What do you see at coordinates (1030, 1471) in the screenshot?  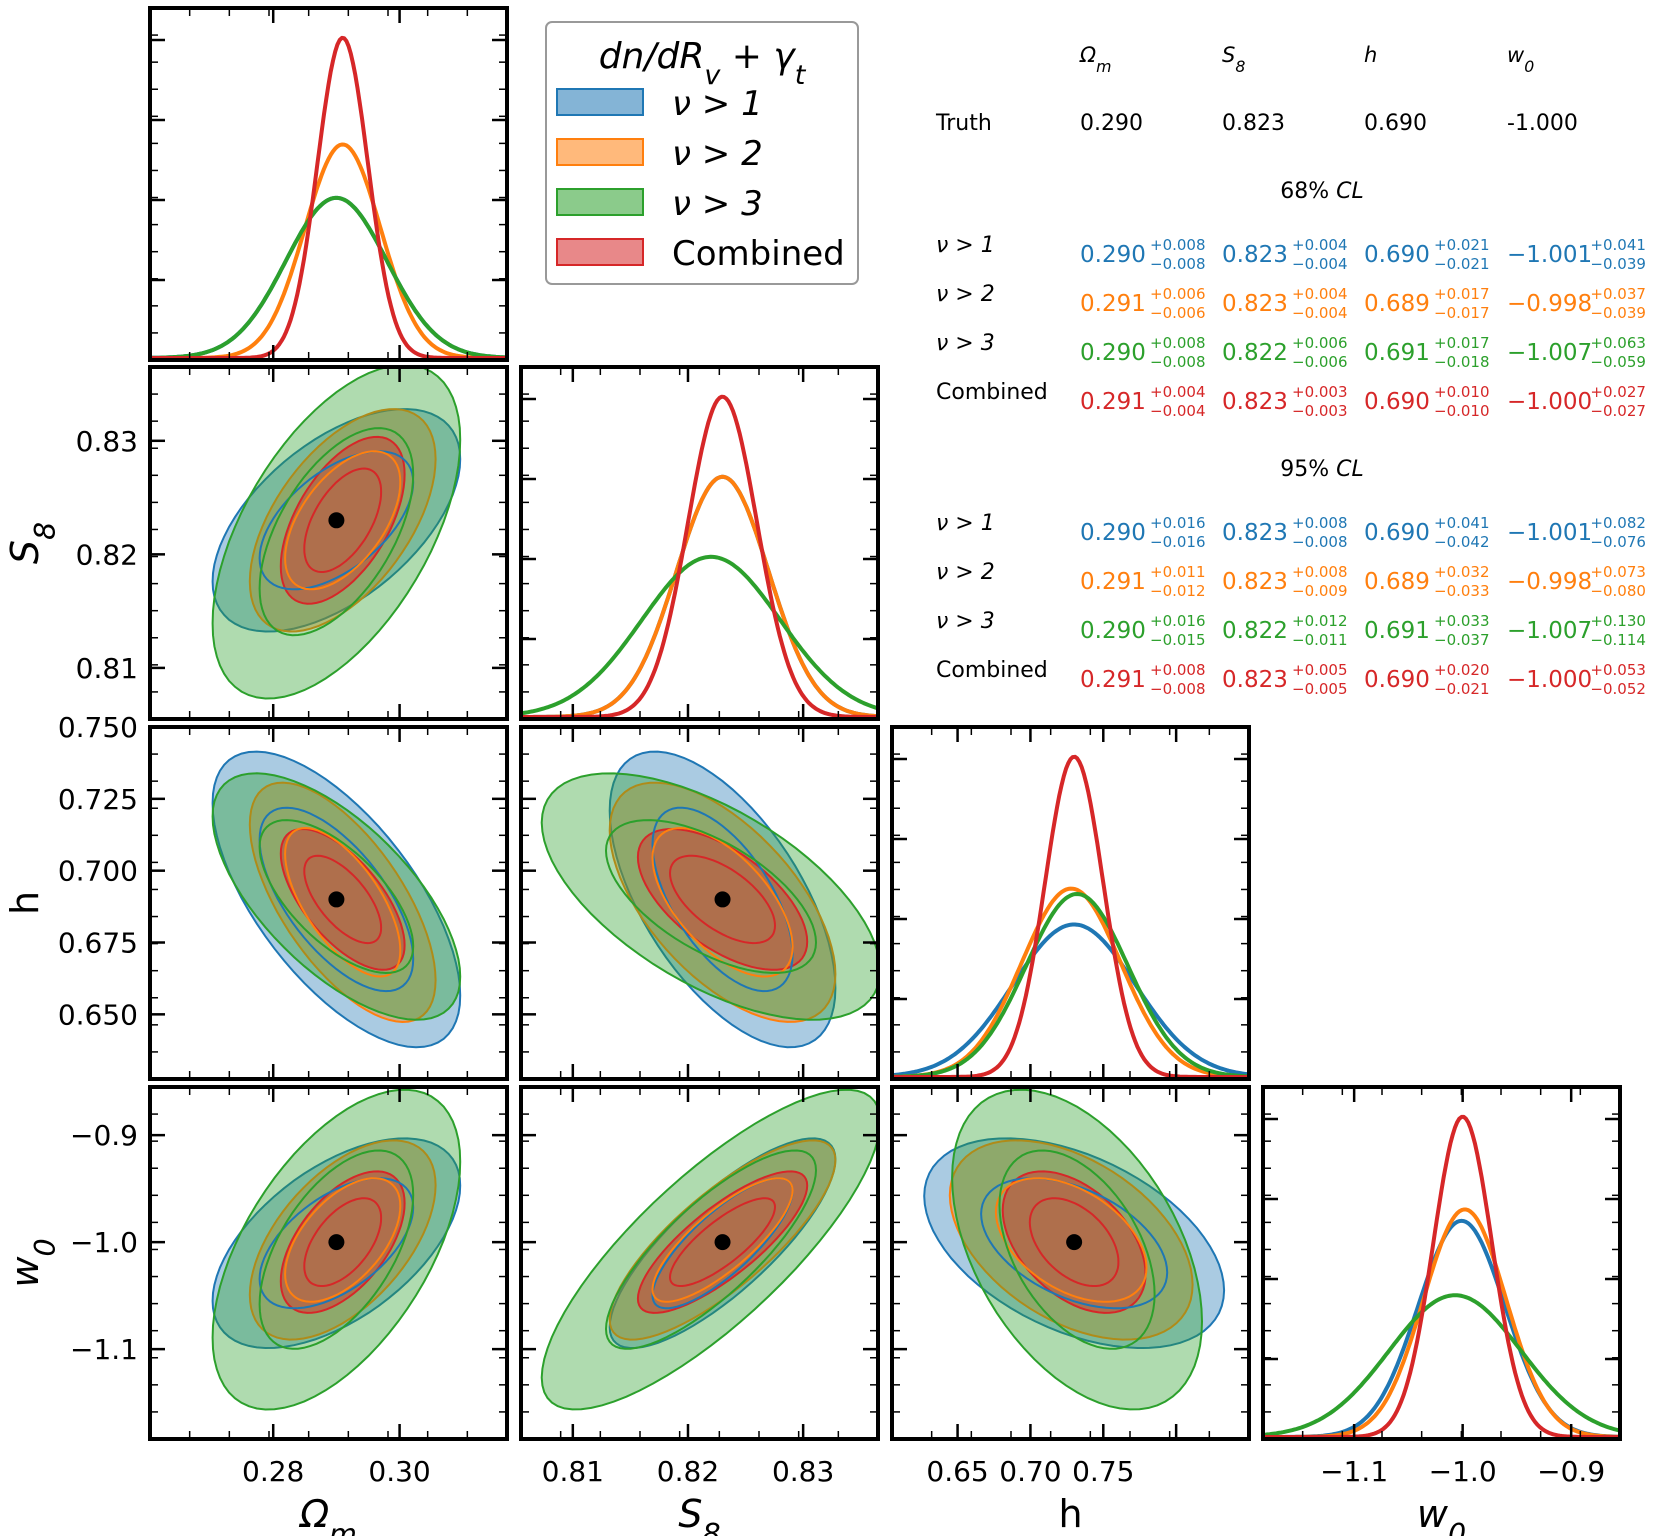 I see `x-tick-label: 0.70` at bounding box center [1030, 1471].